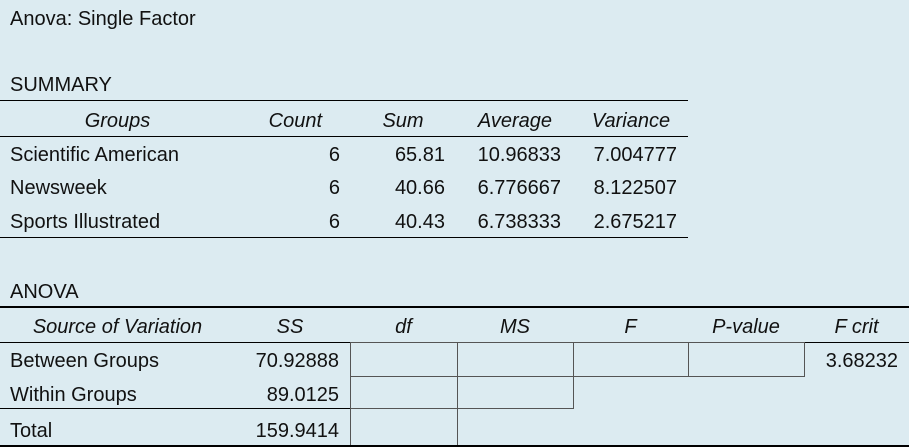  What do you see at coordinates (419, 222) in the screenshot?
I see `table-row-sum: 40.43` at bounding box center [419, 222].